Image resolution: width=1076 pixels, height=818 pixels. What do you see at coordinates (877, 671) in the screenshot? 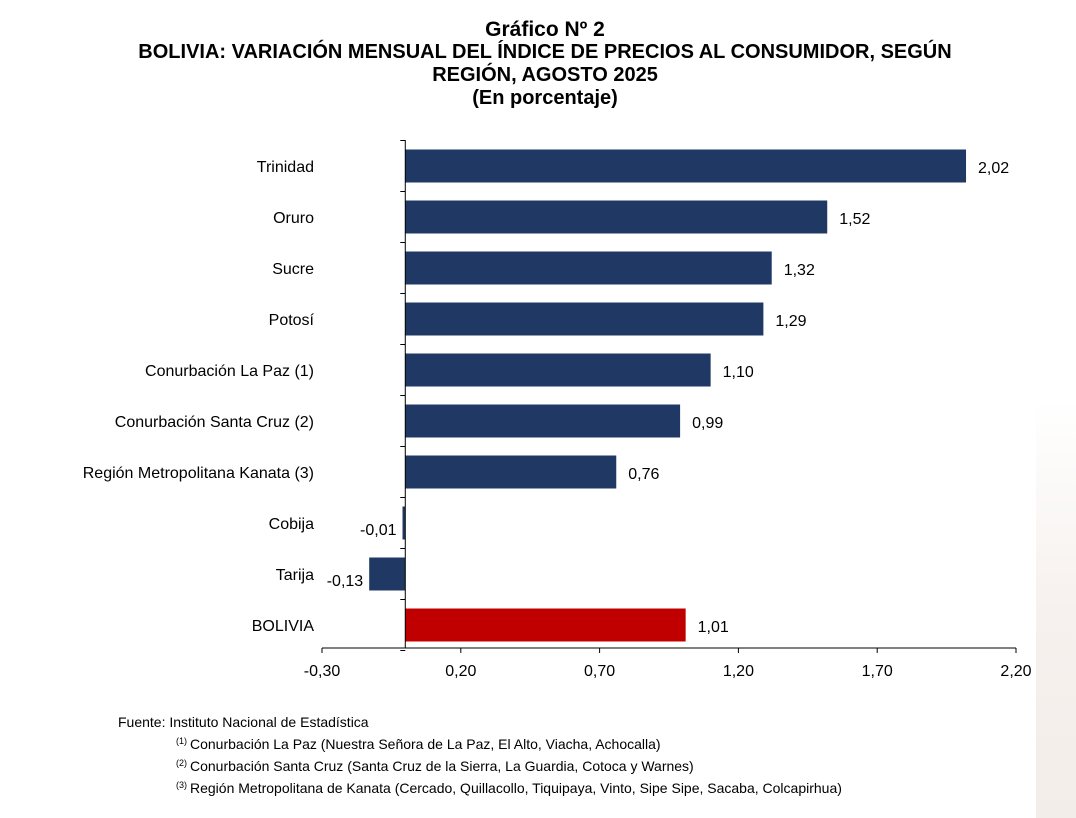
I see `x-tick-label: 1,70` at bounding box center [877, 671].